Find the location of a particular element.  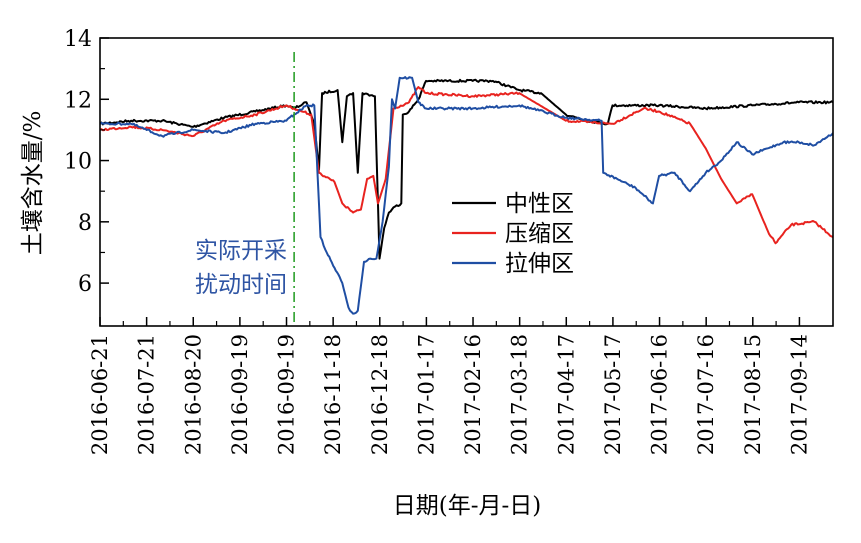

x-tick-label: 2016-11-18 is located at coordinates (333, 394).